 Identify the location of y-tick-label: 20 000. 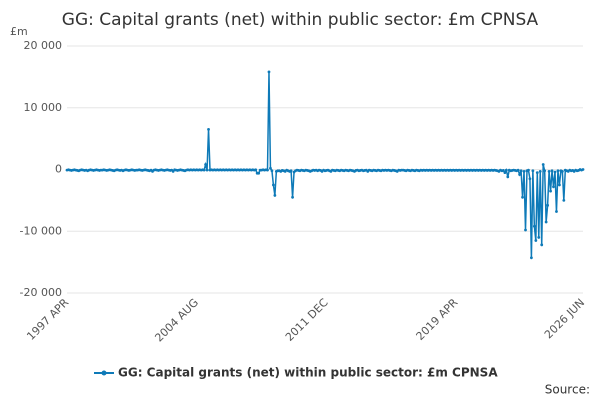
(43, 45).